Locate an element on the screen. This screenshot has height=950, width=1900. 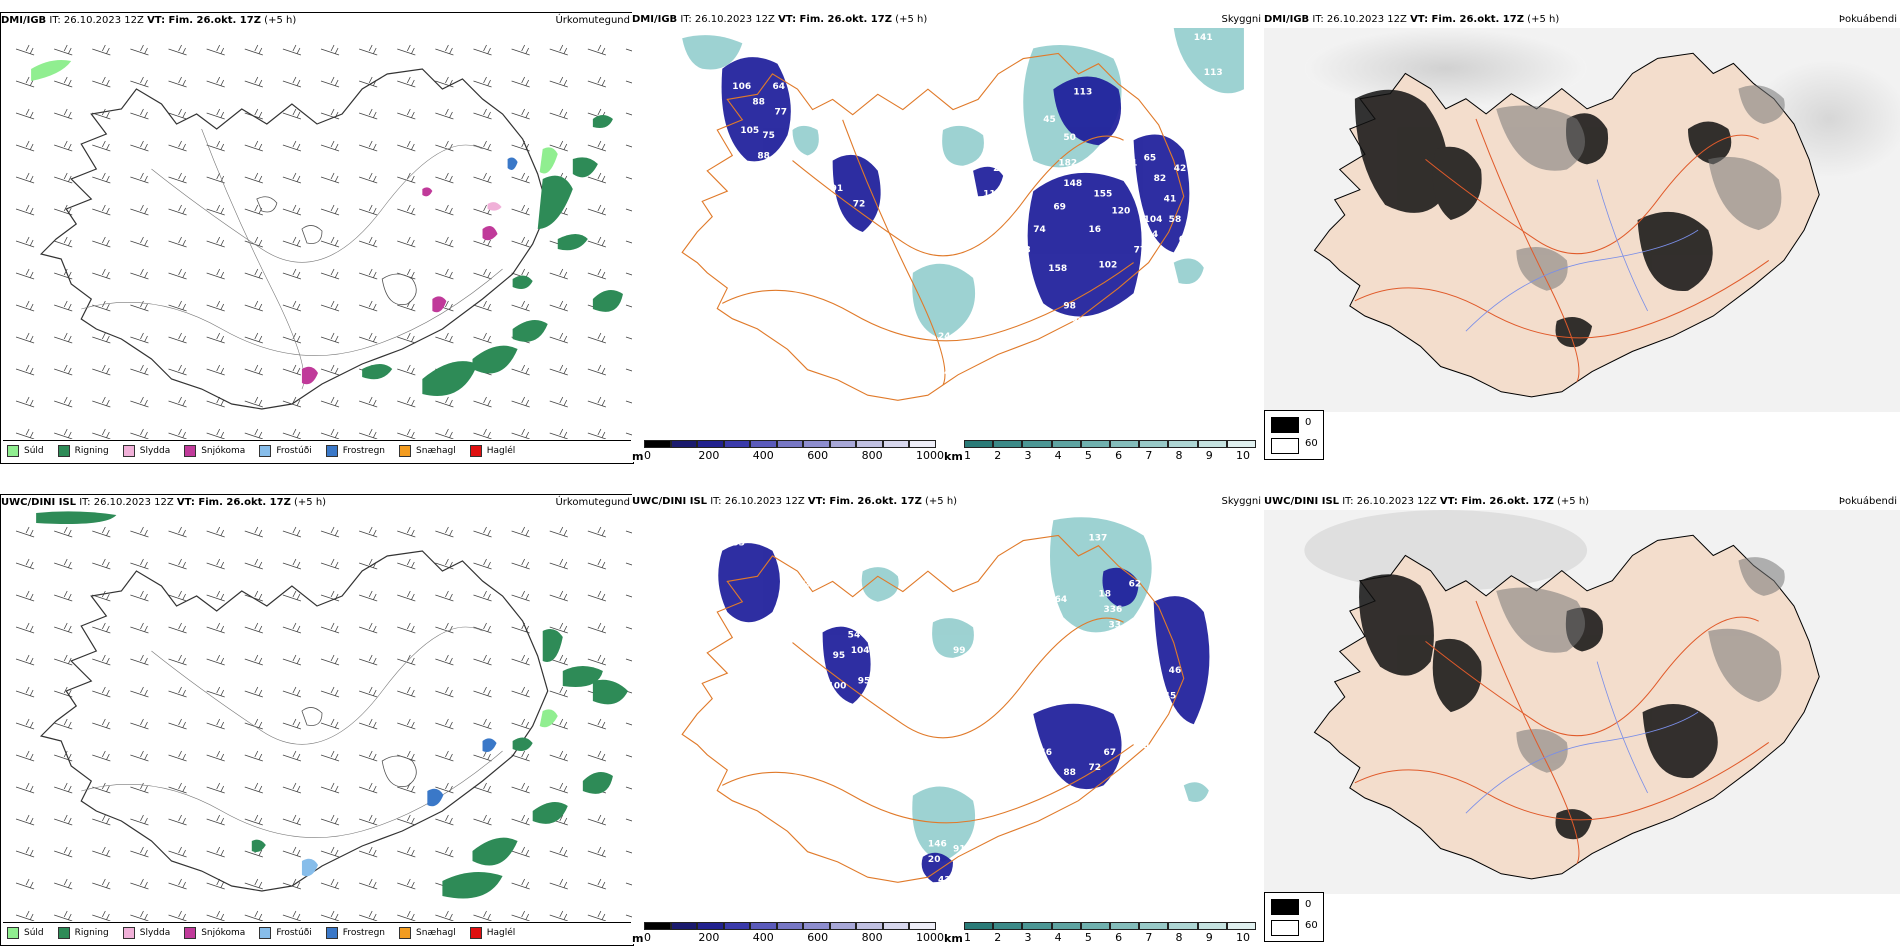
colorbar-tick: 800 is located at coordinates (872, 937).